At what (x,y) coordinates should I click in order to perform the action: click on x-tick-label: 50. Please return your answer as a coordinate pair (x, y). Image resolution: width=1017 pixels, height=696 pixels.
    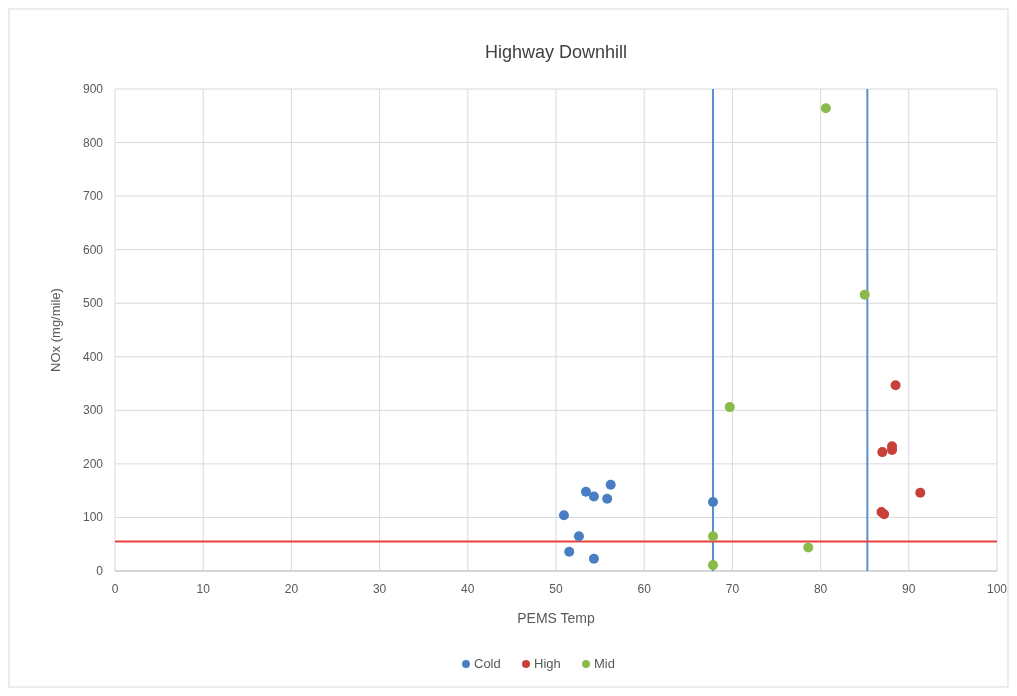
    Looking at the image, I should click on (556, 589).